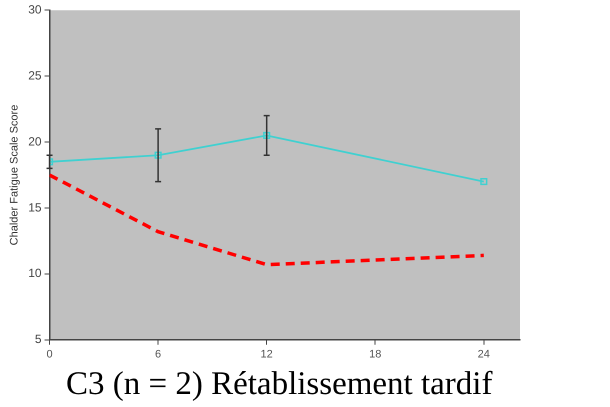 The height and width of the screenshot is (407, 610). Describe the element at coordinates (35, 75) in the screenshot. I see `y-tick-label: 25` at that location.